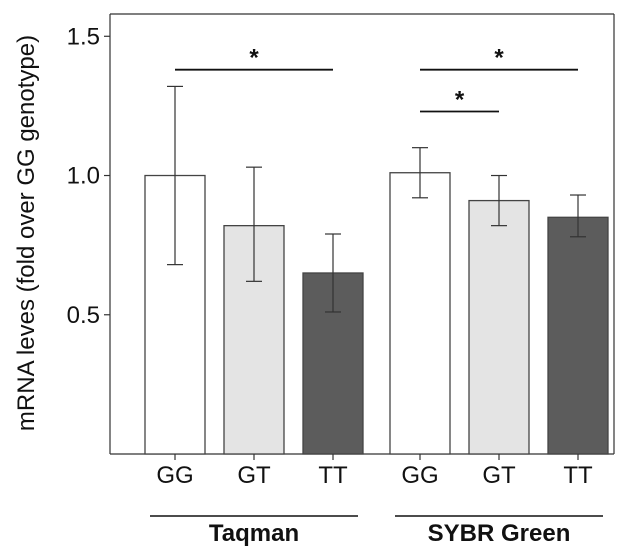 The height and width of the screenshot is (546, 626). I want to click on group-label: SYBR Green, so click(499, 533).